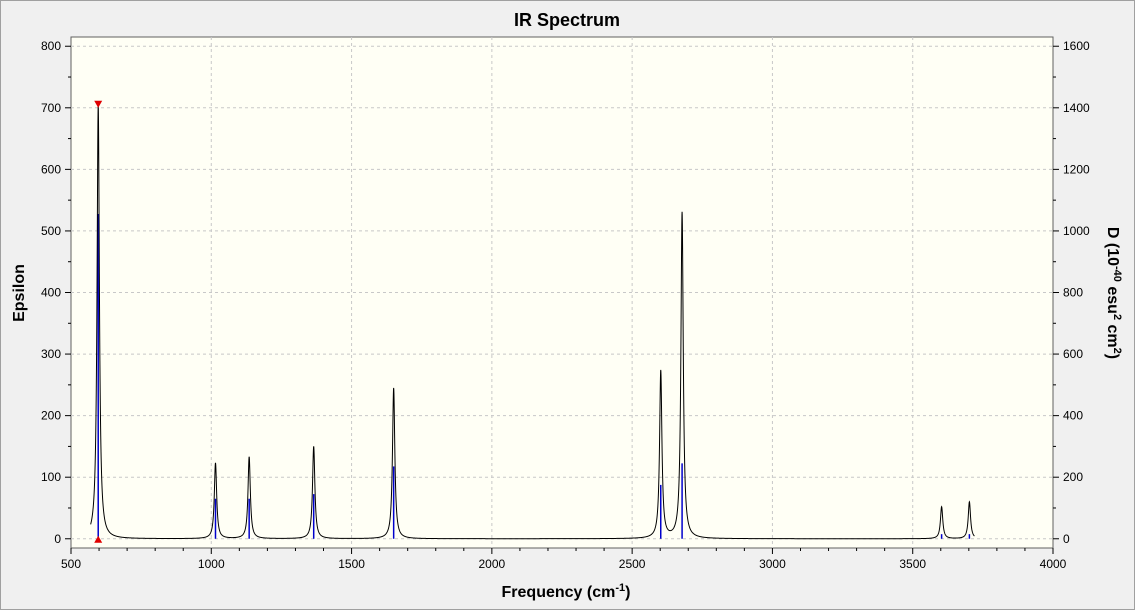 This screenshot has width=1135, height=610. I want to click on y-left-tick-label: 300, so click(51, 354).